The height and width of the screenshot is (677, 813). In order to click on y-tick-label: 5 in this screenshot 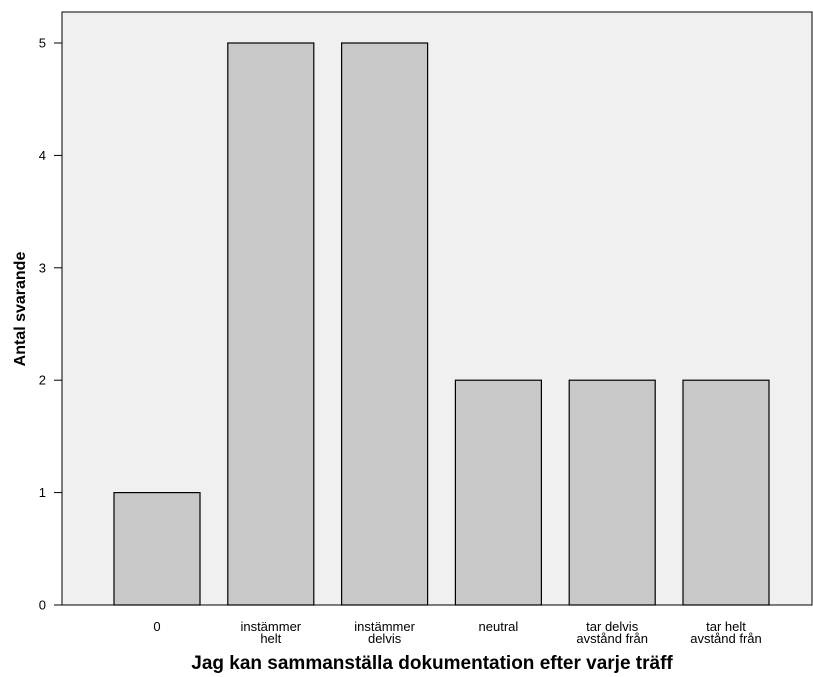, I will do `click(42, 43)`.